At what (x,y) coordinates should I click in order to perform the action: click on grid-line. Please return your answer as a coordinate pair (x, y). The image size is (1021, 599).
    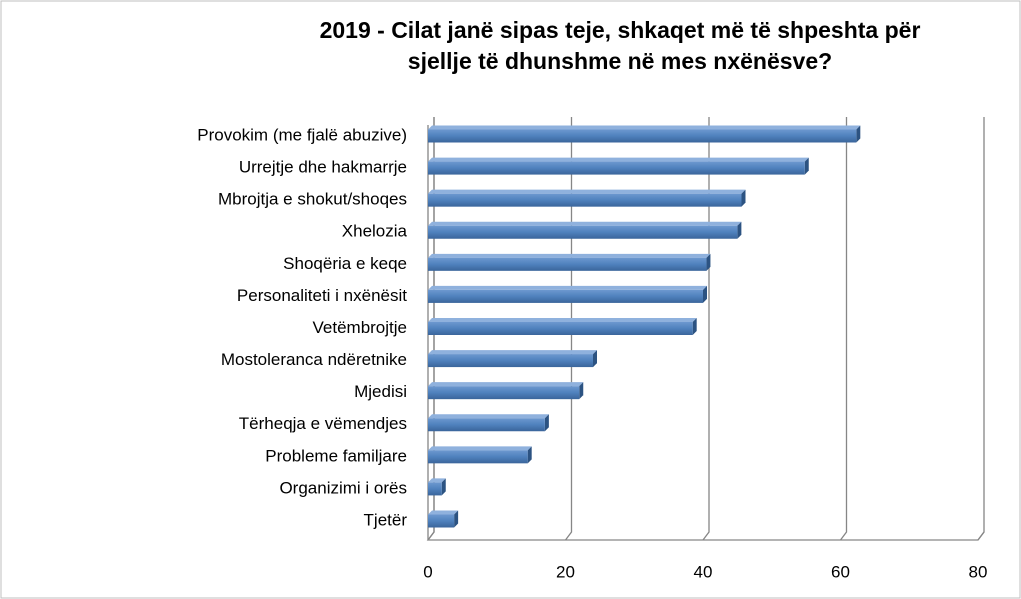
    Looking at the image, I should click on (843, 329).